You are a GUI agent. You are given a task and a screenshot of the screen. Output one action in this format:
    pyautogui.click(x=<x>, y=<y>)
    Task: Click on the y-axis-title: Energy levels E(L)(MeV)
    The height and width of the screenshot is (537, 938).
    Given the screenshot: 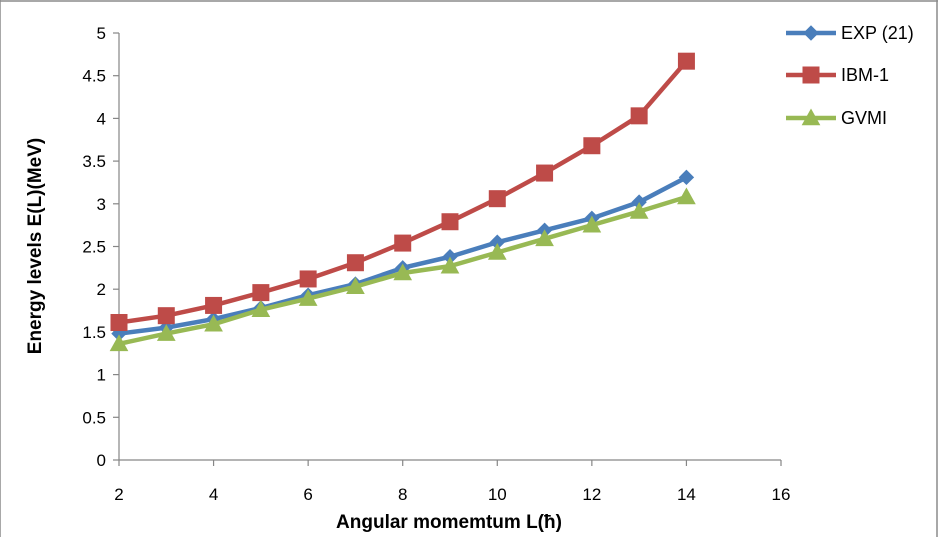 What is the action you would take?
    pyautogui.click(x=35, y=246)
    